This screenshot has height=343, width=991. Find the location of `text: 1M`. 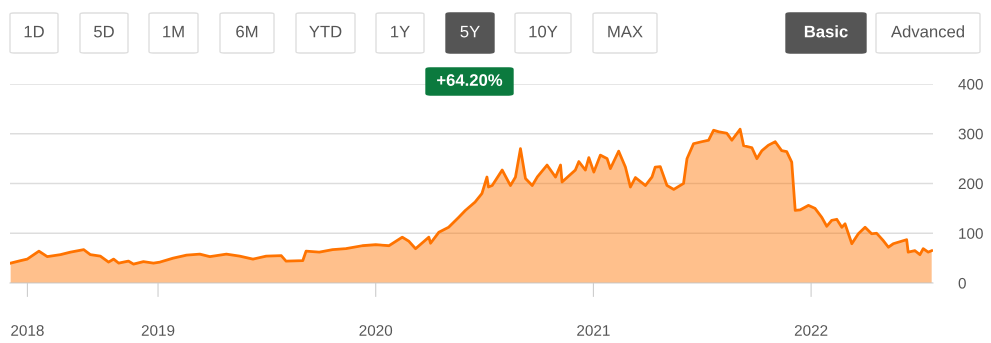

text: 1M is located at coordinates (173, 32).